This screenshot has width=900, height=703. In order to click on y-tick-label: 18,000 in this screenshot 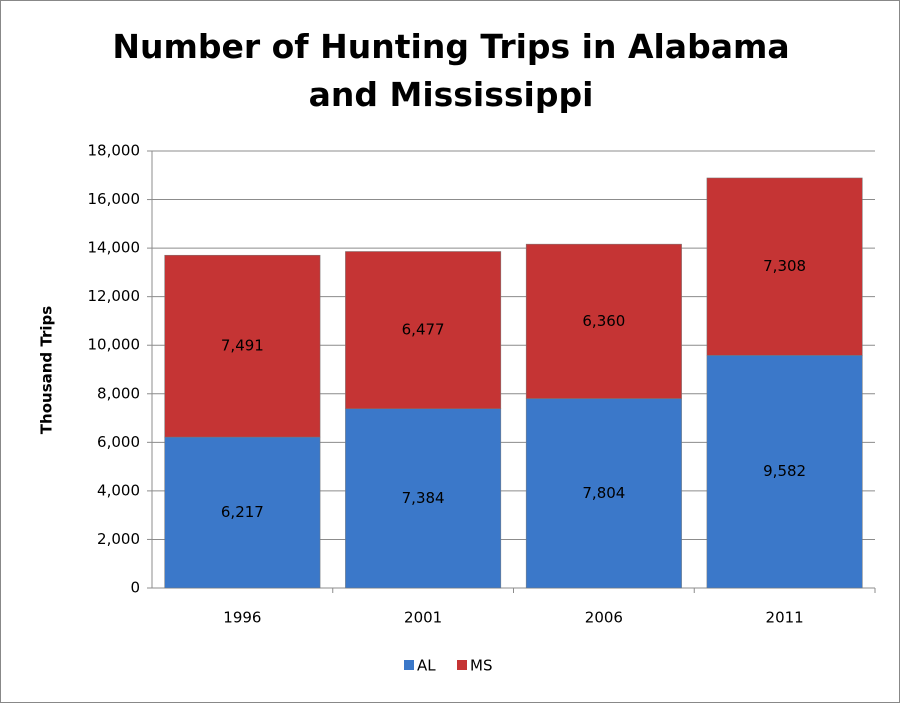, I will do `click(114, 151)`.